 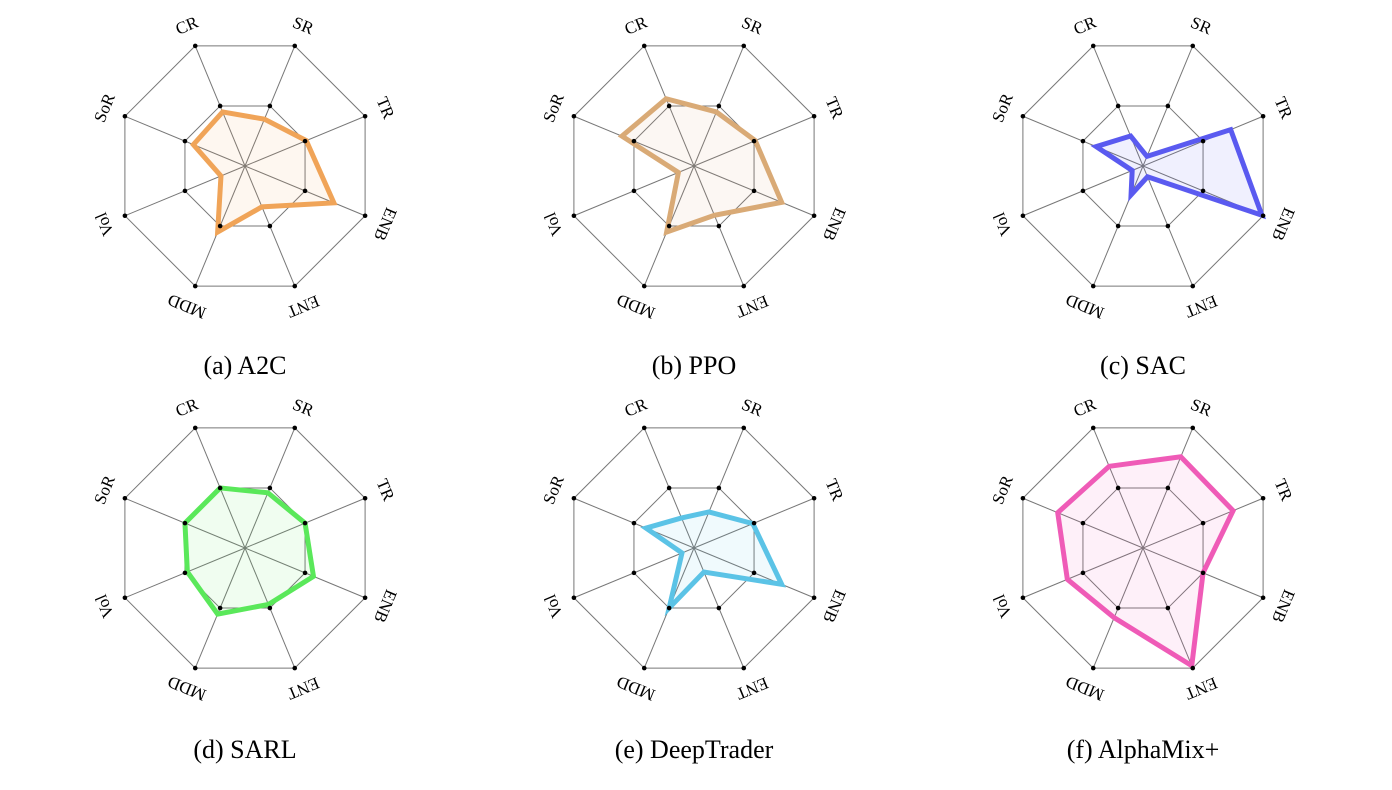 I want to click on radar-chart-a-a2c: CR SR TR ENB ENT MDD Vol SoR (a) A2C, so click(x=245, y=196).